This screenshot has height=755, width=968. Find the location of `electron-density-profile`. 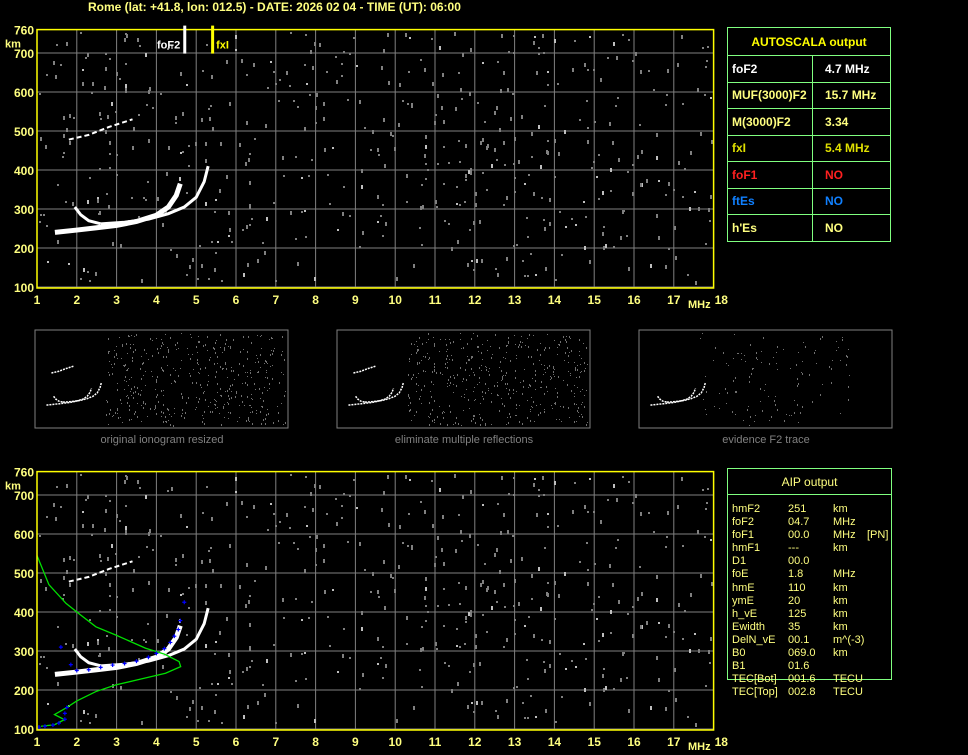

electron-density-profile is located at coordinates (109, 641).